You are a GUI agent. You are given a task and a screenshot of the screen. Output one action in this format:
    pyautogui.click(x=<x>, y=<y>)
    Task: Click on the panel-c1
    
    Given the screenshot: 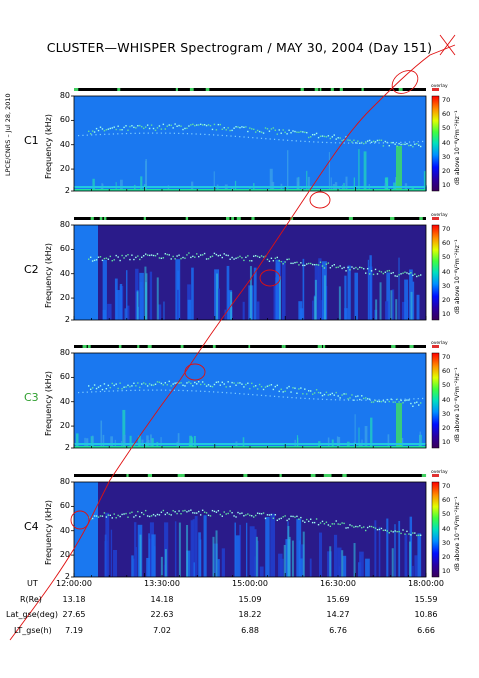 What is the action you would take?
    pyautogui.click(x=255, y=140)
    